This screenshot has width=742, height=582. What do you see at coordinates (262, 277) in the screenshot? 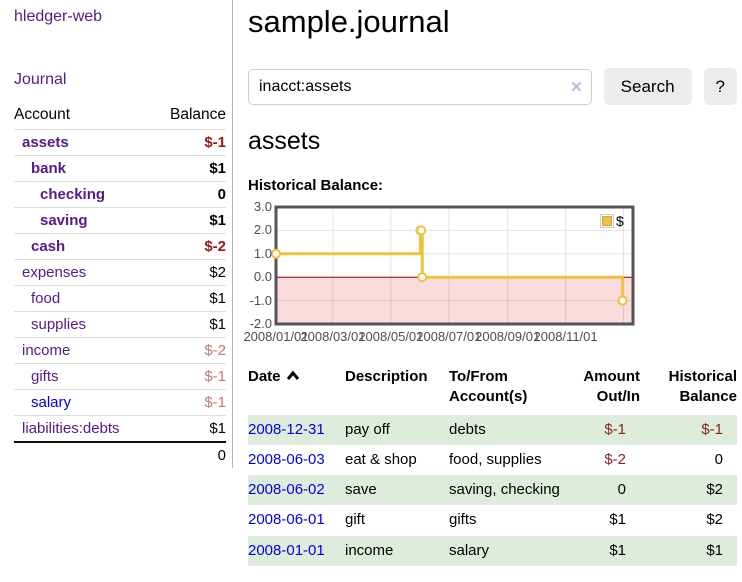
I see `y-axis-tick-label: 0.0` at bounding box center [262, 277].